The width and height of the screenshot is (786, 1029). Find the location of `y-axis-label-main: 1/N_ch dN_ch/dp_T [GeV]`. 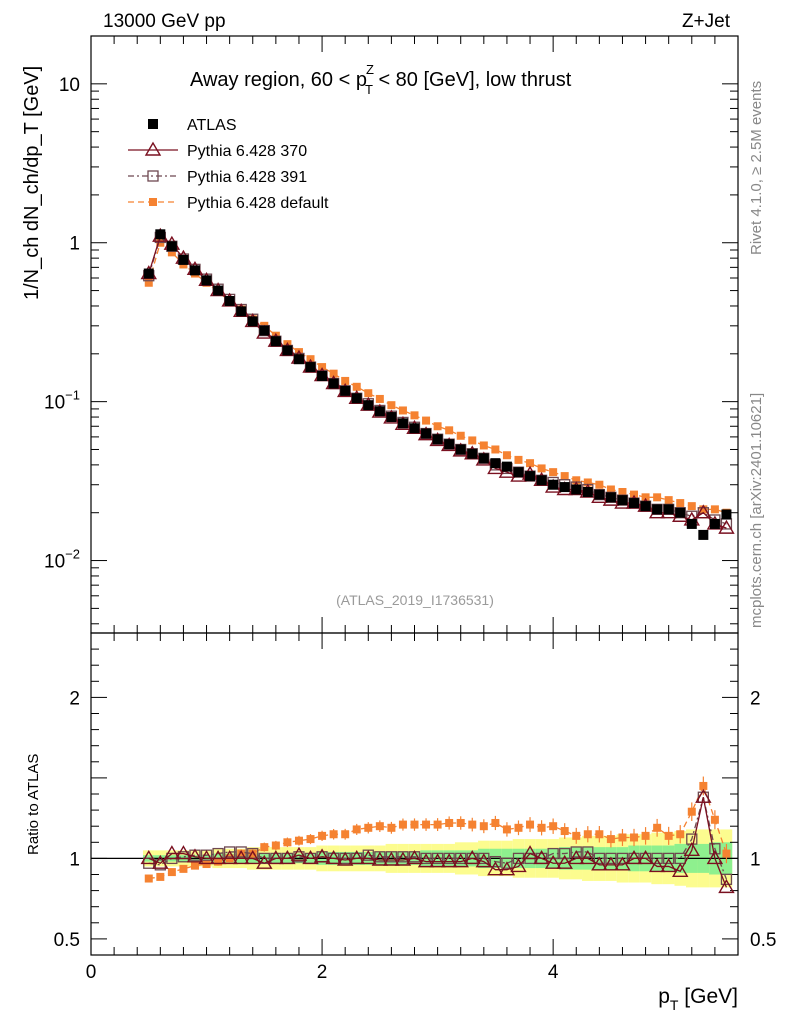

y-axis-label-main: 1/N_ch dN_ch/dp_T [GeV] is located at coordinates (32, 183).